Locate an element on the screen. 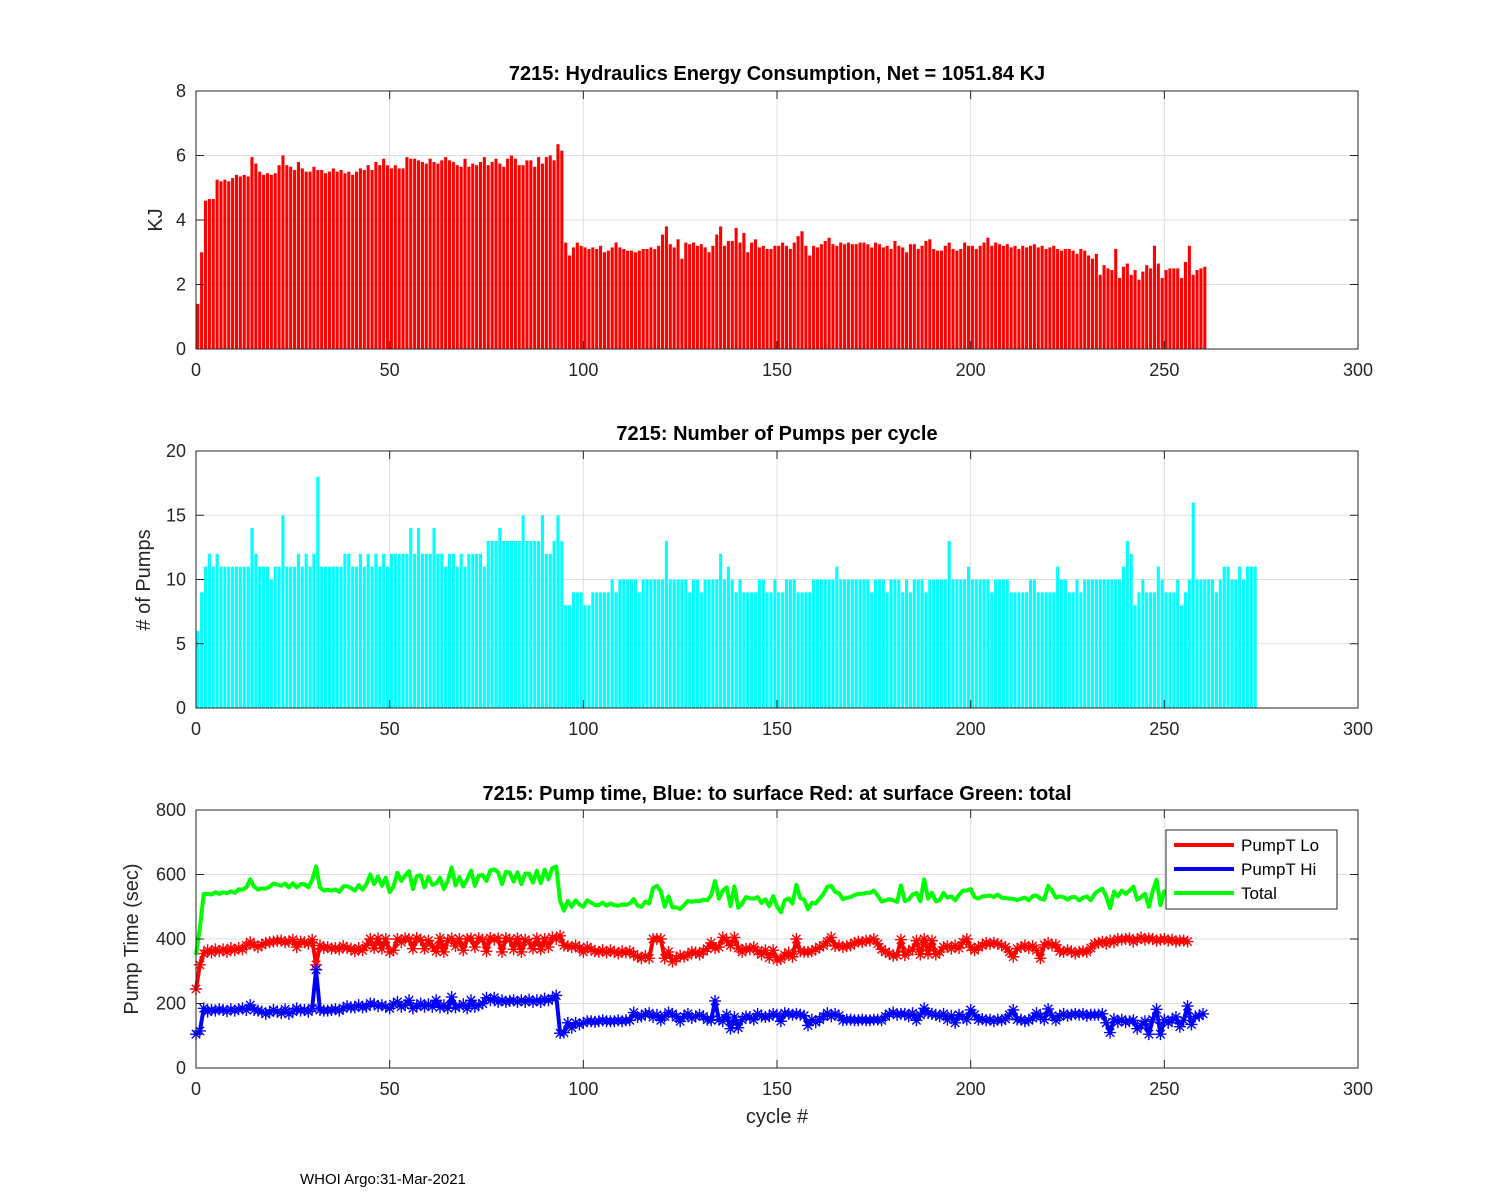 The image size is (1500, 1200). y-tick-label: 400 is located at coordinates (171, 939).